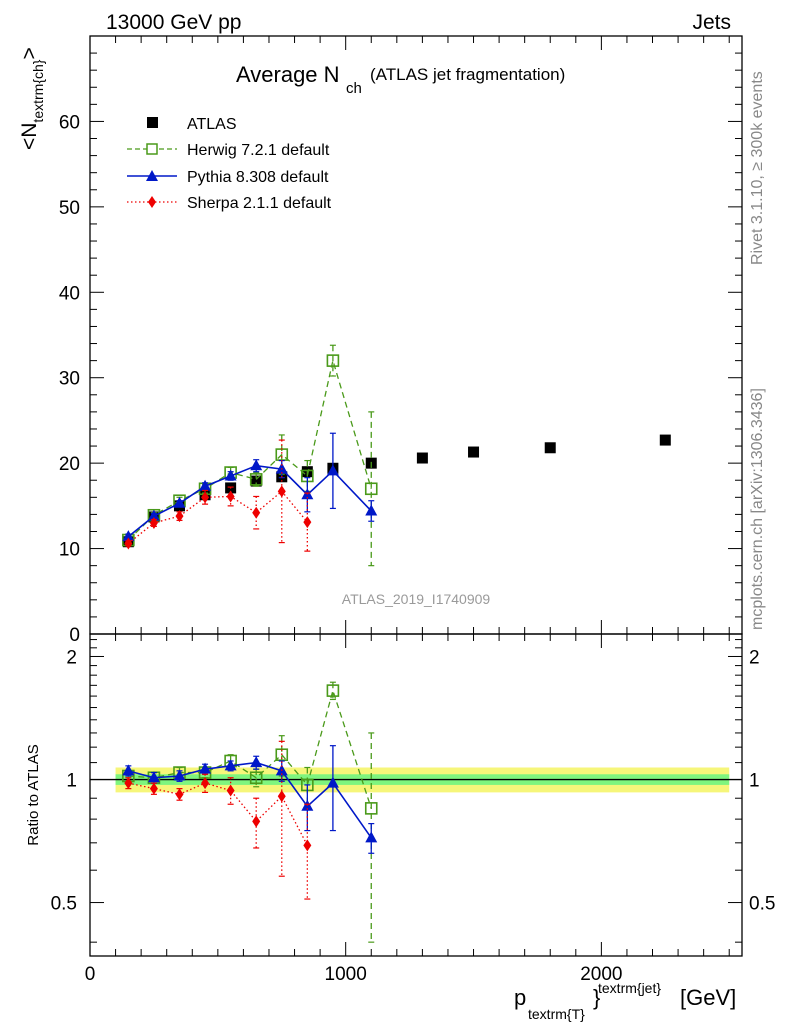 This screenshot has width=786, height=1024. Describe the element at coordinates (69, 550) in the screenshot. I see `main-y-tick-label: 10` at that location.